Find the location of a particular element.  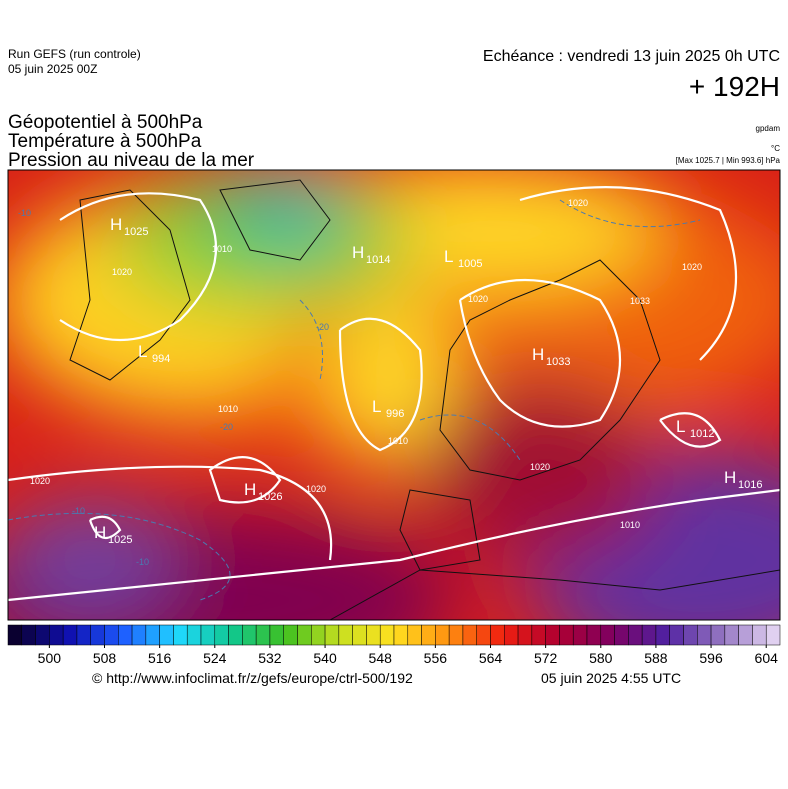

run-name: Run GEFS (run controle) is located at coordinates (74, 54).